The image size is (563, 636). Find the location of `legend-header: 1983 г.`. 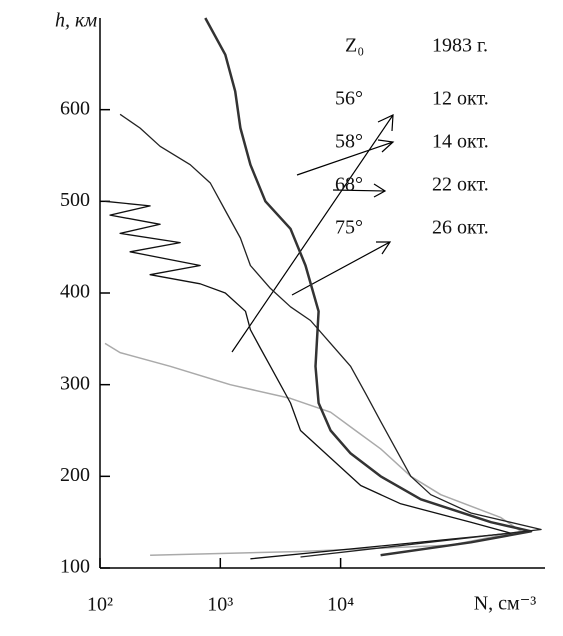

legend-header: 1983 г. is located at coordinates (460, 46).